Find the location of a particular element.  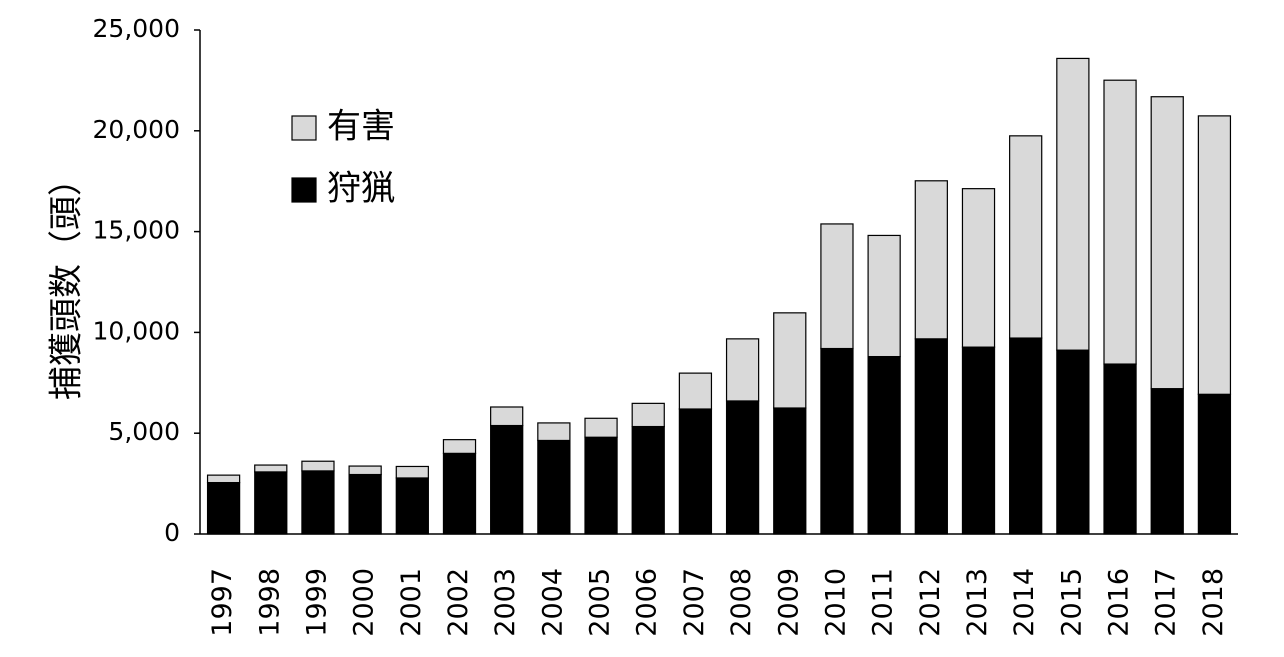

bar-hunting-2003 is located at coordinates (507, 479).